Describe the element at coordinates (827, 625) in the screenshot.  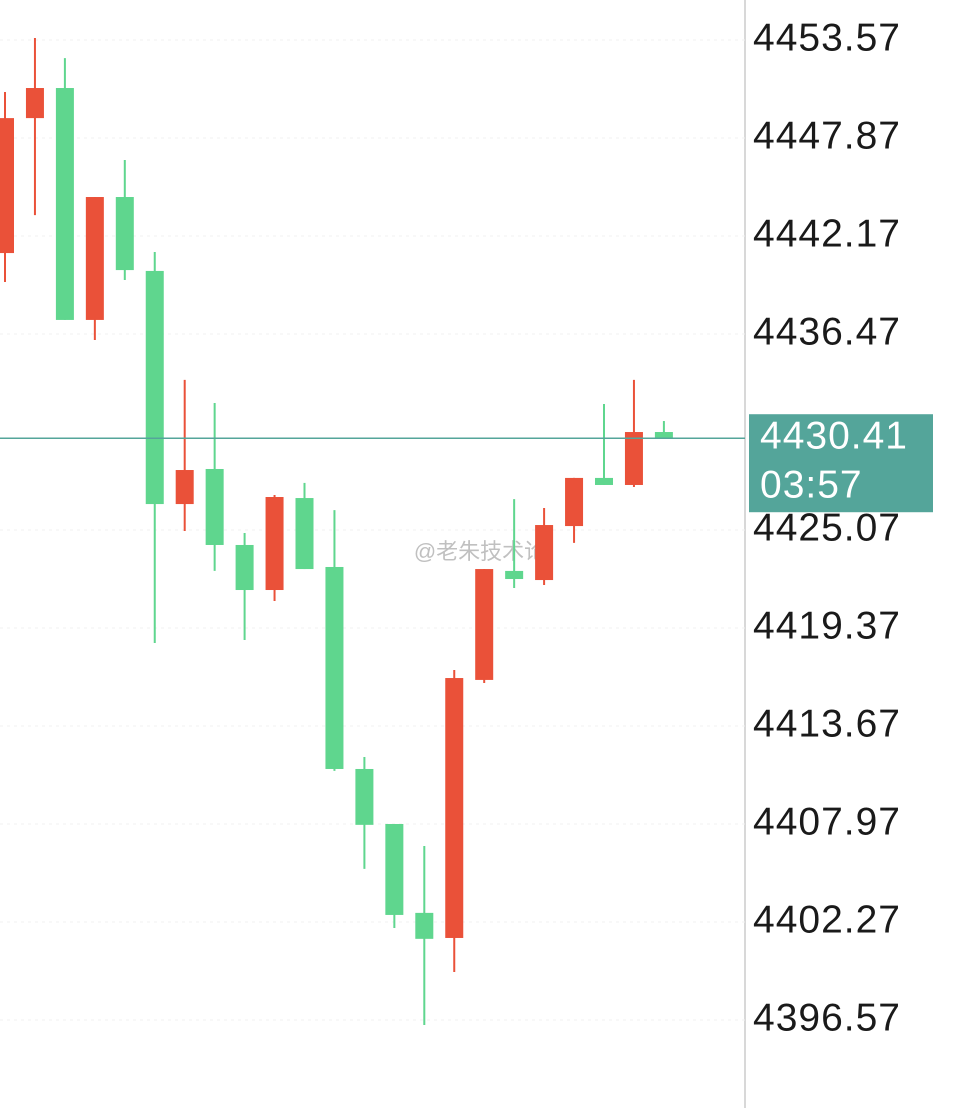
I see `y-tick-label: 4419.37` at that location.